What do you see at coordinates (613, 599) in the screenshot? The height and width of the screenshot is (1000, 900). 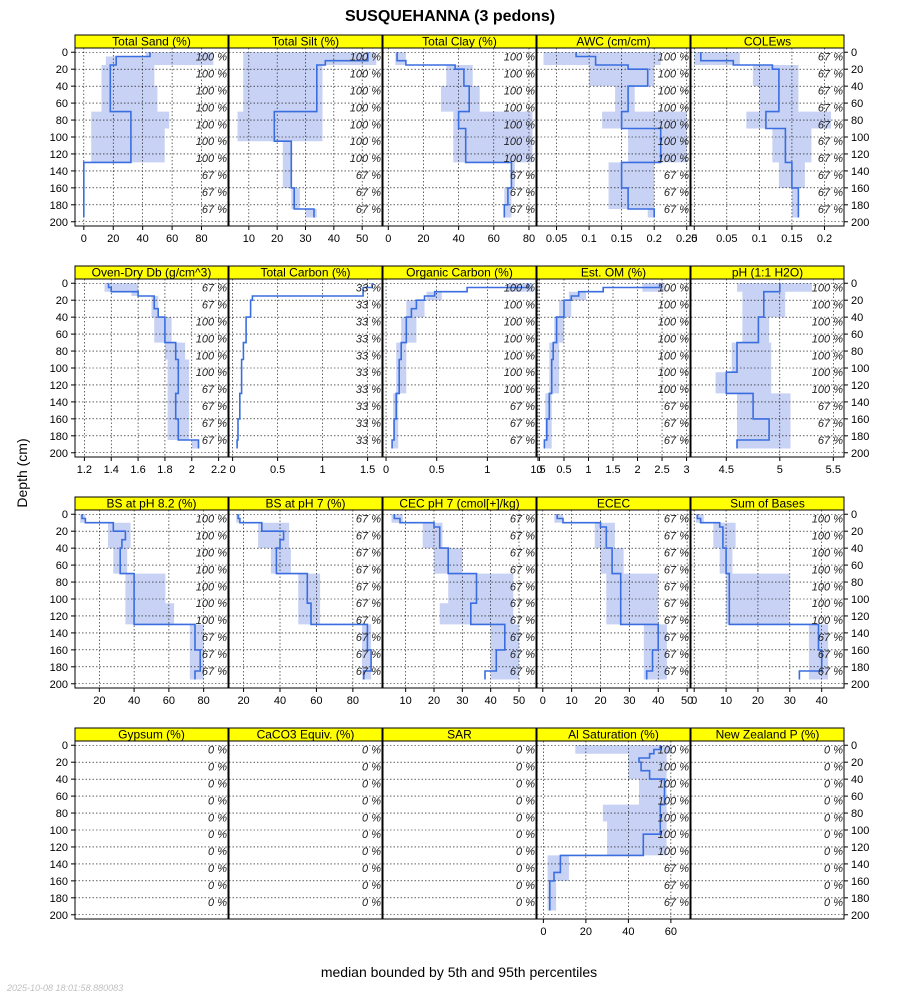 I see `panel-frame` at bounding box center [613, 599].